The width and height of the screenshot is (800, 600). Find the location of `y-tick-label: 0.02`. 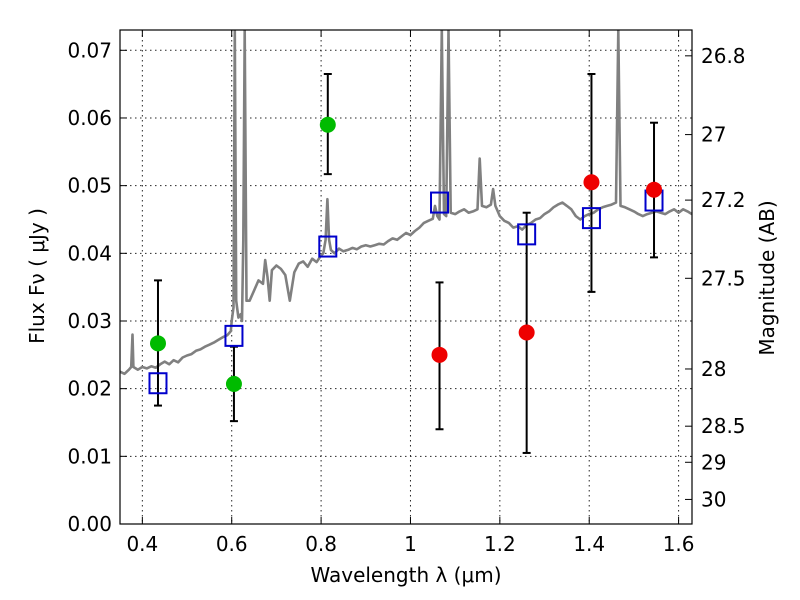

y-tick-label: 0.02 is located at coordinates (89, 389).